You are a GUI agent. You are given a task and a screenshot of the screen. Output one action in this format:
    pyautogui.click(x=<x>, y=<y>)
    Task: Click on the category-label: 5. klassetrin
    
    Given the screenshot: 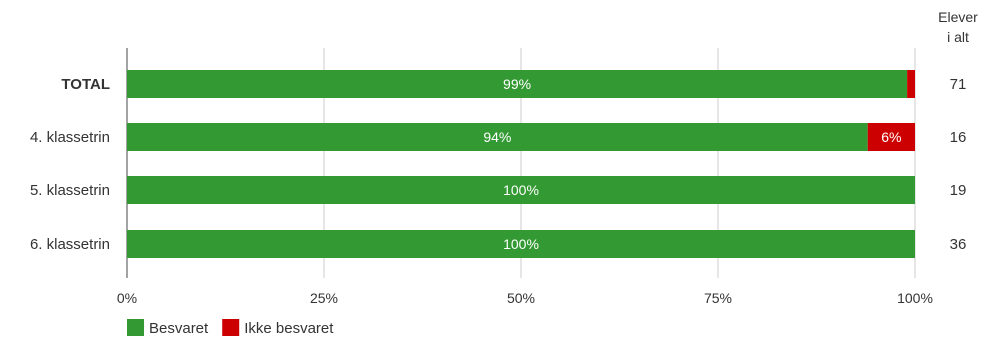 What is the action you would take?
    pyautogui.click(x=70, y=190)
    